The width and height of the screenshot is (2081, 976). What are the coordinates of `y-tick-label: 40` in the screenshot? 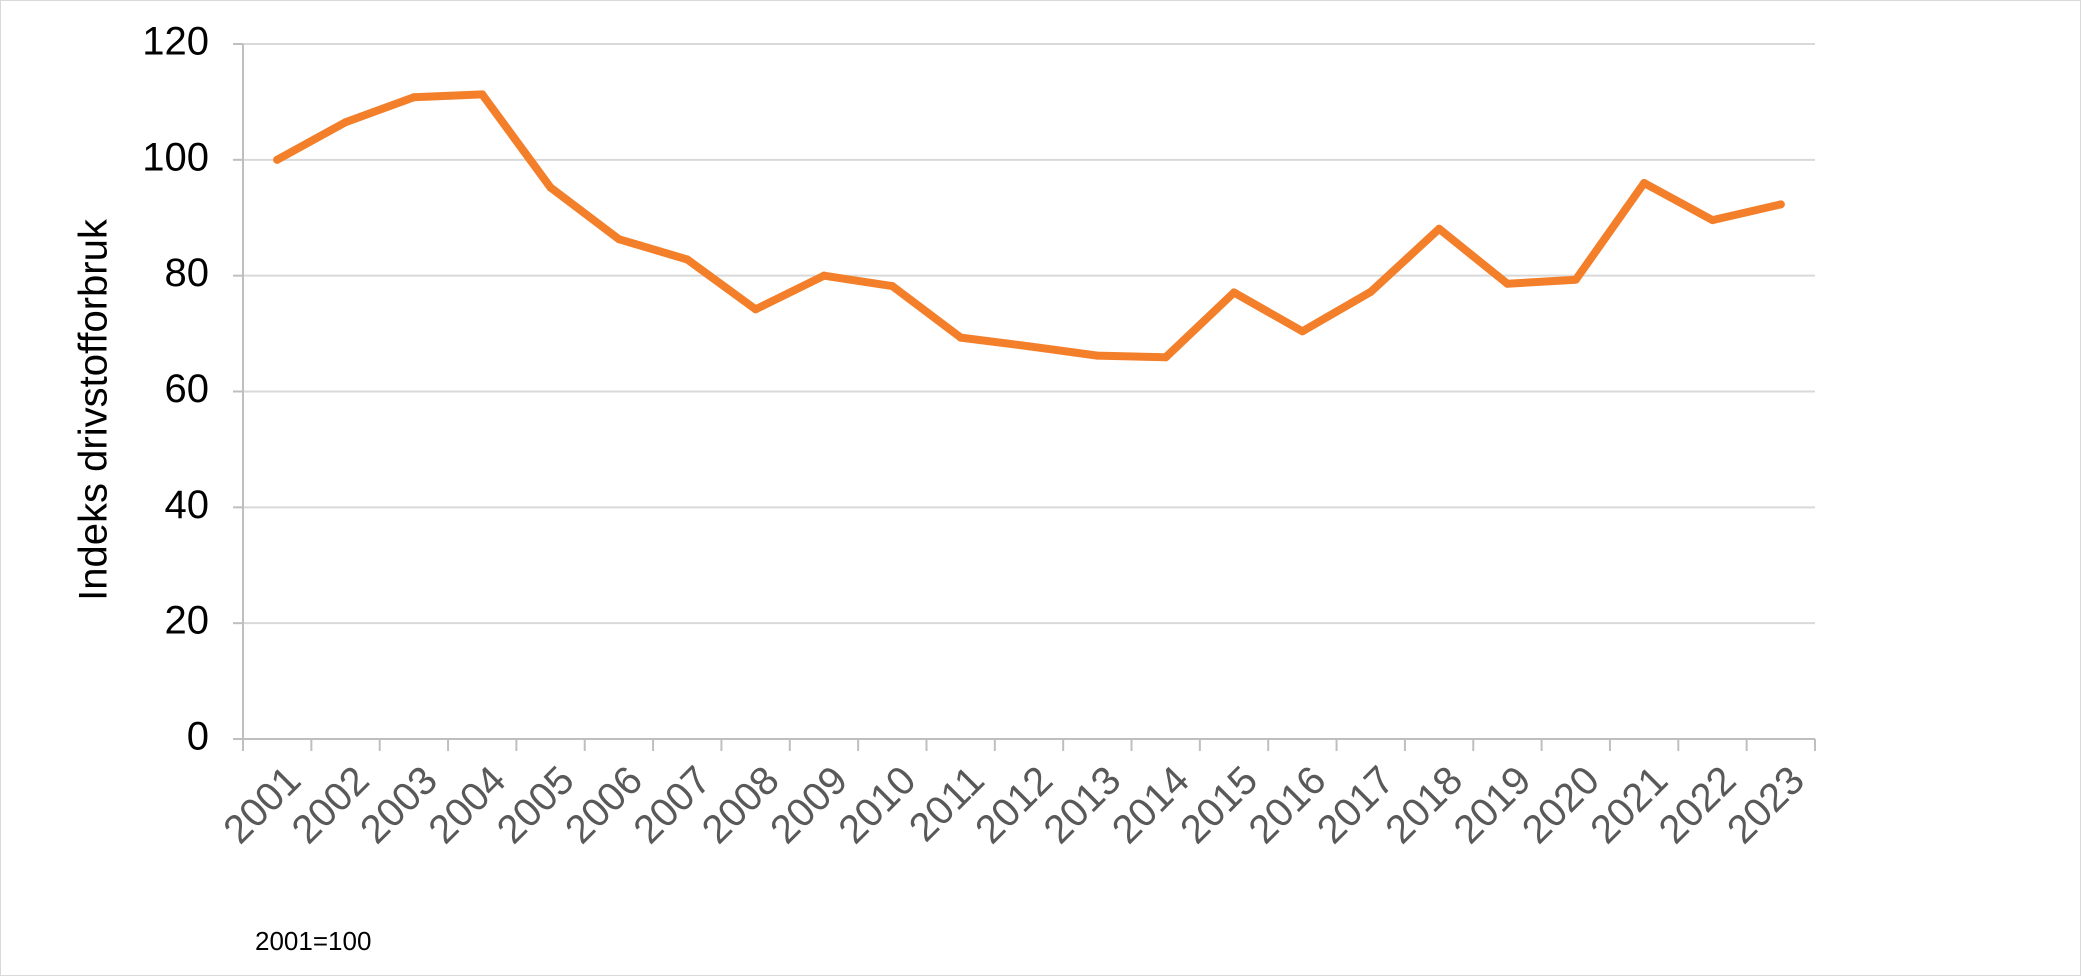 It's located at (187, 505).